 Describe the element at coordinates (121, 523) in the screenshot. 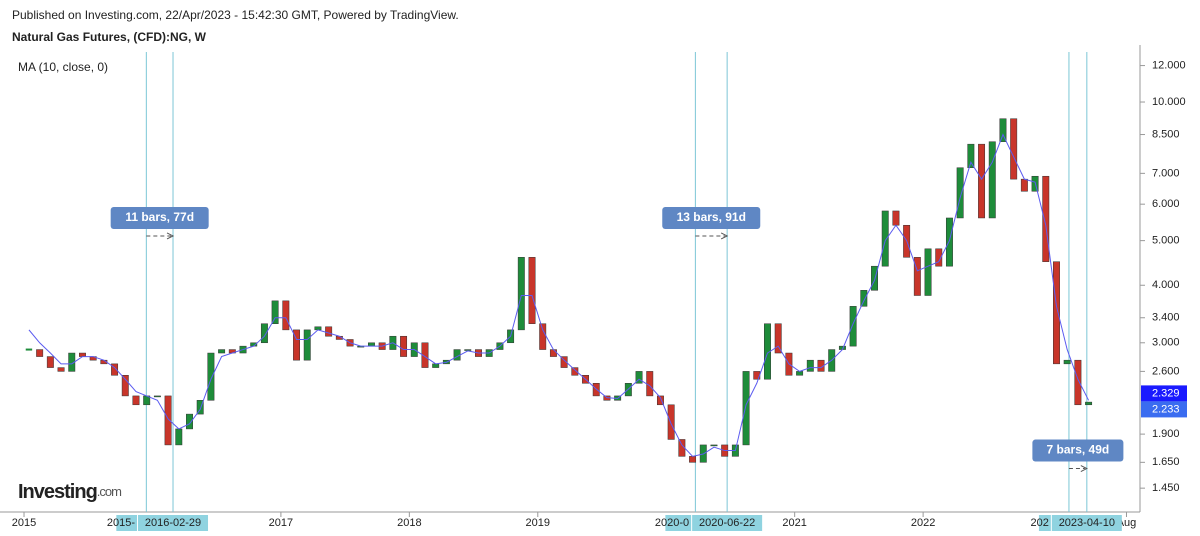

I see `date-label: 2015-` at that location.